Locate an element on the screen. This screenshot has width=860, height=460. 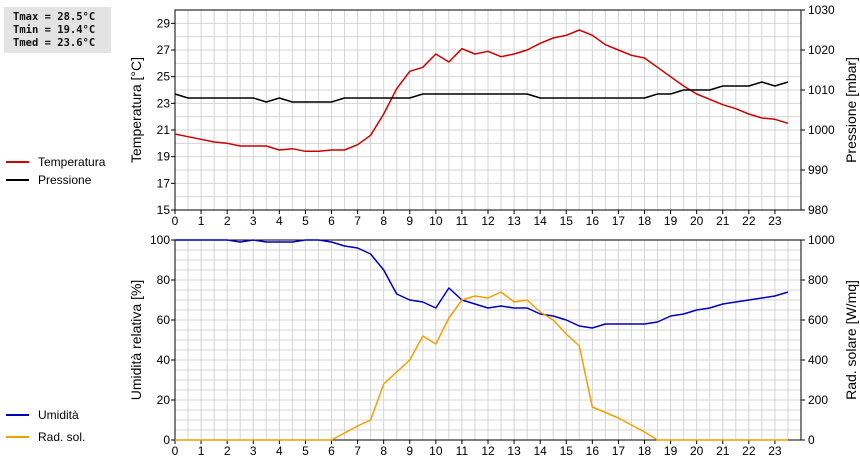
upper-y-tick-label: 17 is located at coordinates (164, 183).